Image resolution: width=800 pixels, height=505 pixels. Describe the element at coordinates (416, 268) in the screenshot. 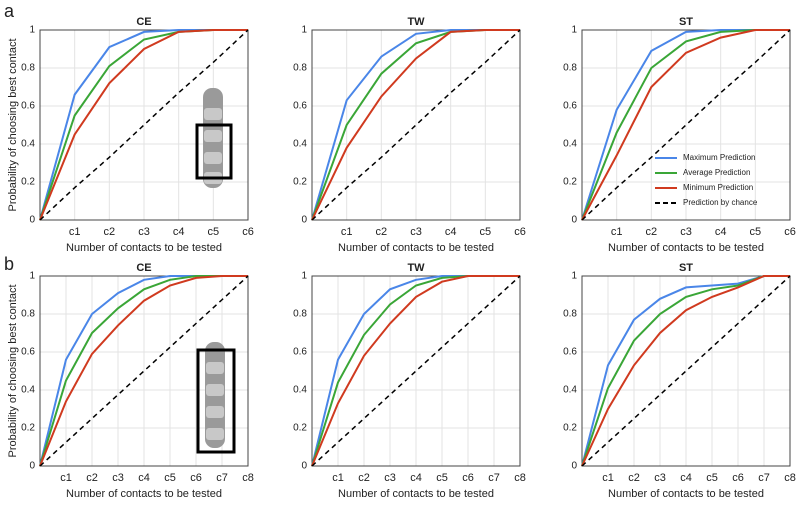

I see `chart-title: TW` at that location.